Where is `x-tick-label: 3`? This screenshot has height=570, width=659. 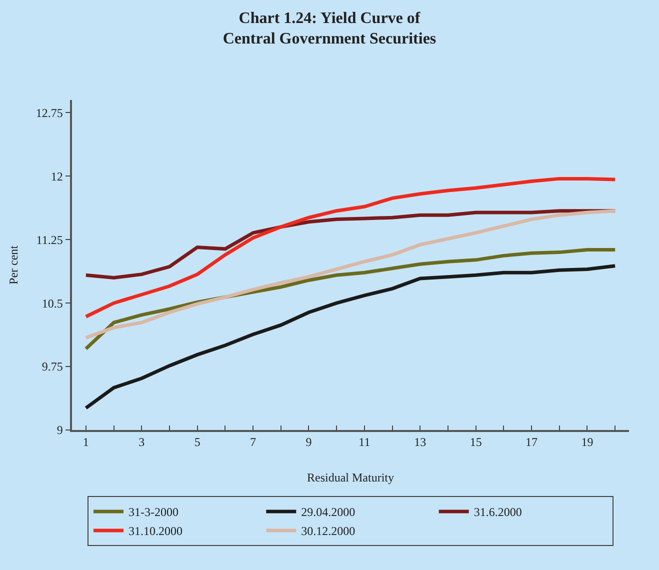 x-tick-label: 3 is located at coordinates (141, 442).